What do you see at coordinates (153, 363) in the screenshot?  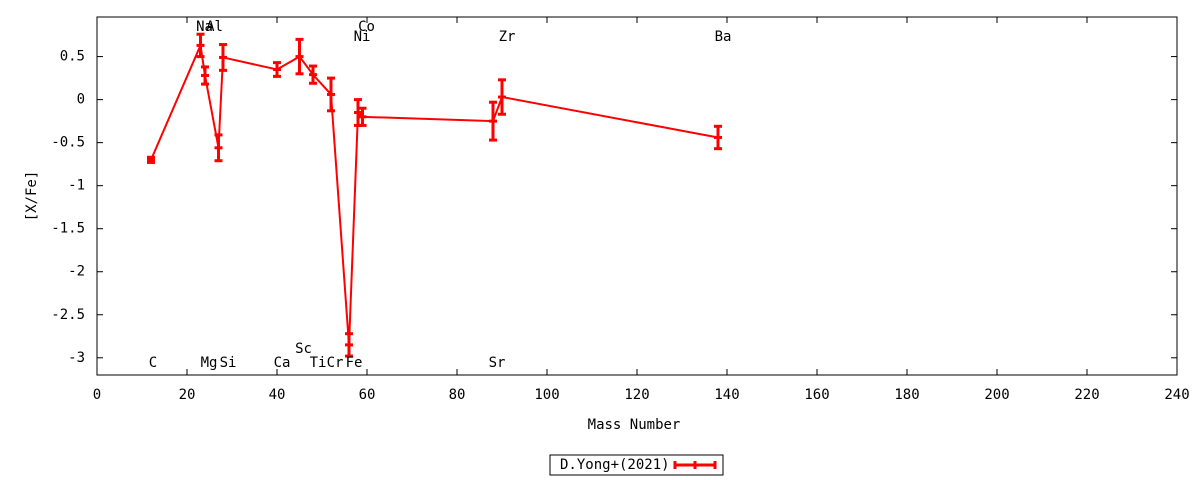 I see `element-label: C` at bounding box center [153, 363].